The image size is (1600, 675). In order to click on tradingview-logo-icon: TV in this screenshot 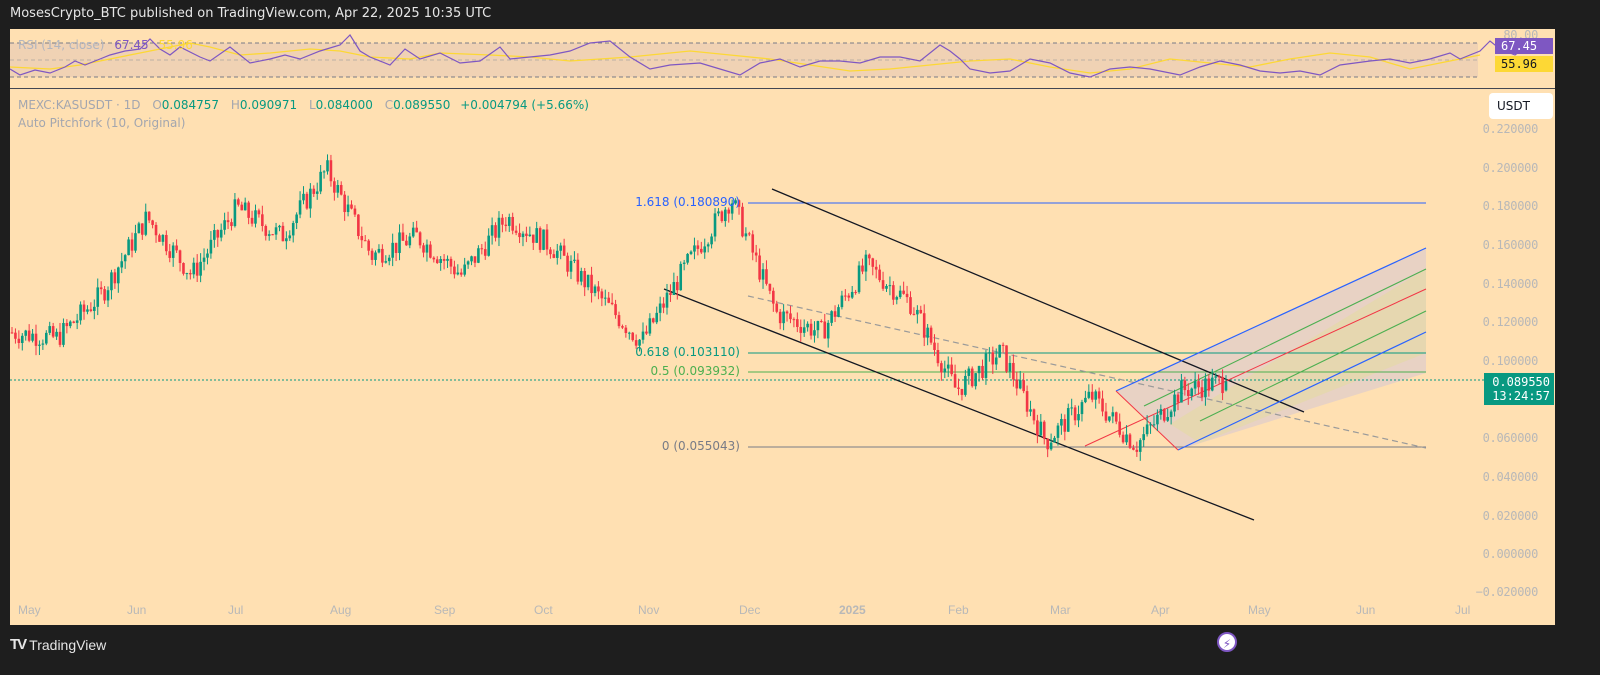, I will do `click(18, 644)`.